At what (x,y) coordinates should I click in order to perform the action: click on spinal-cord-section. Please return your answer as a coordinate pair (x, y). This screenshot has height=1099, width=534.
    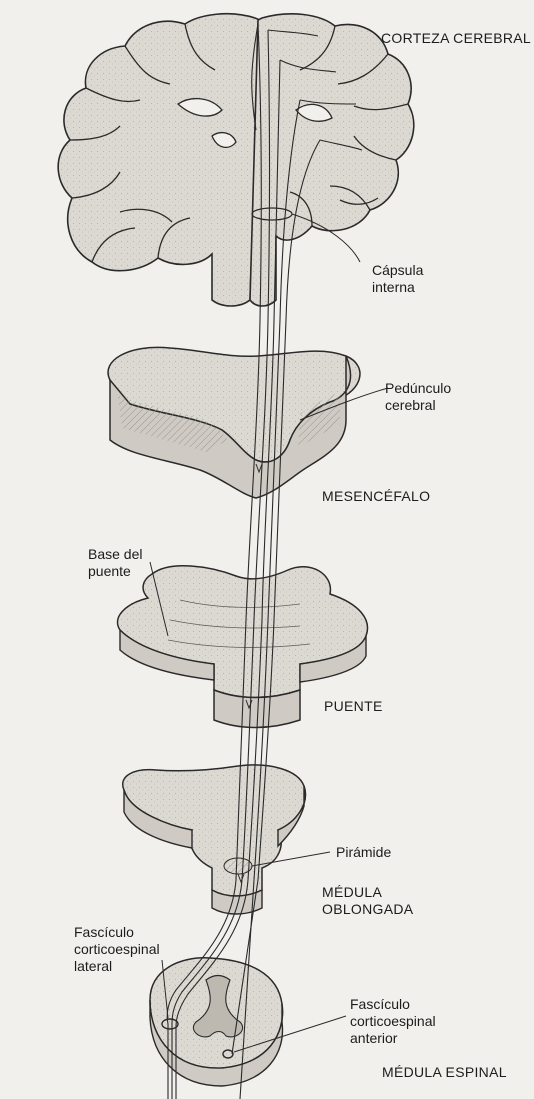
    Looking at the image, I should click on (216, 1022).